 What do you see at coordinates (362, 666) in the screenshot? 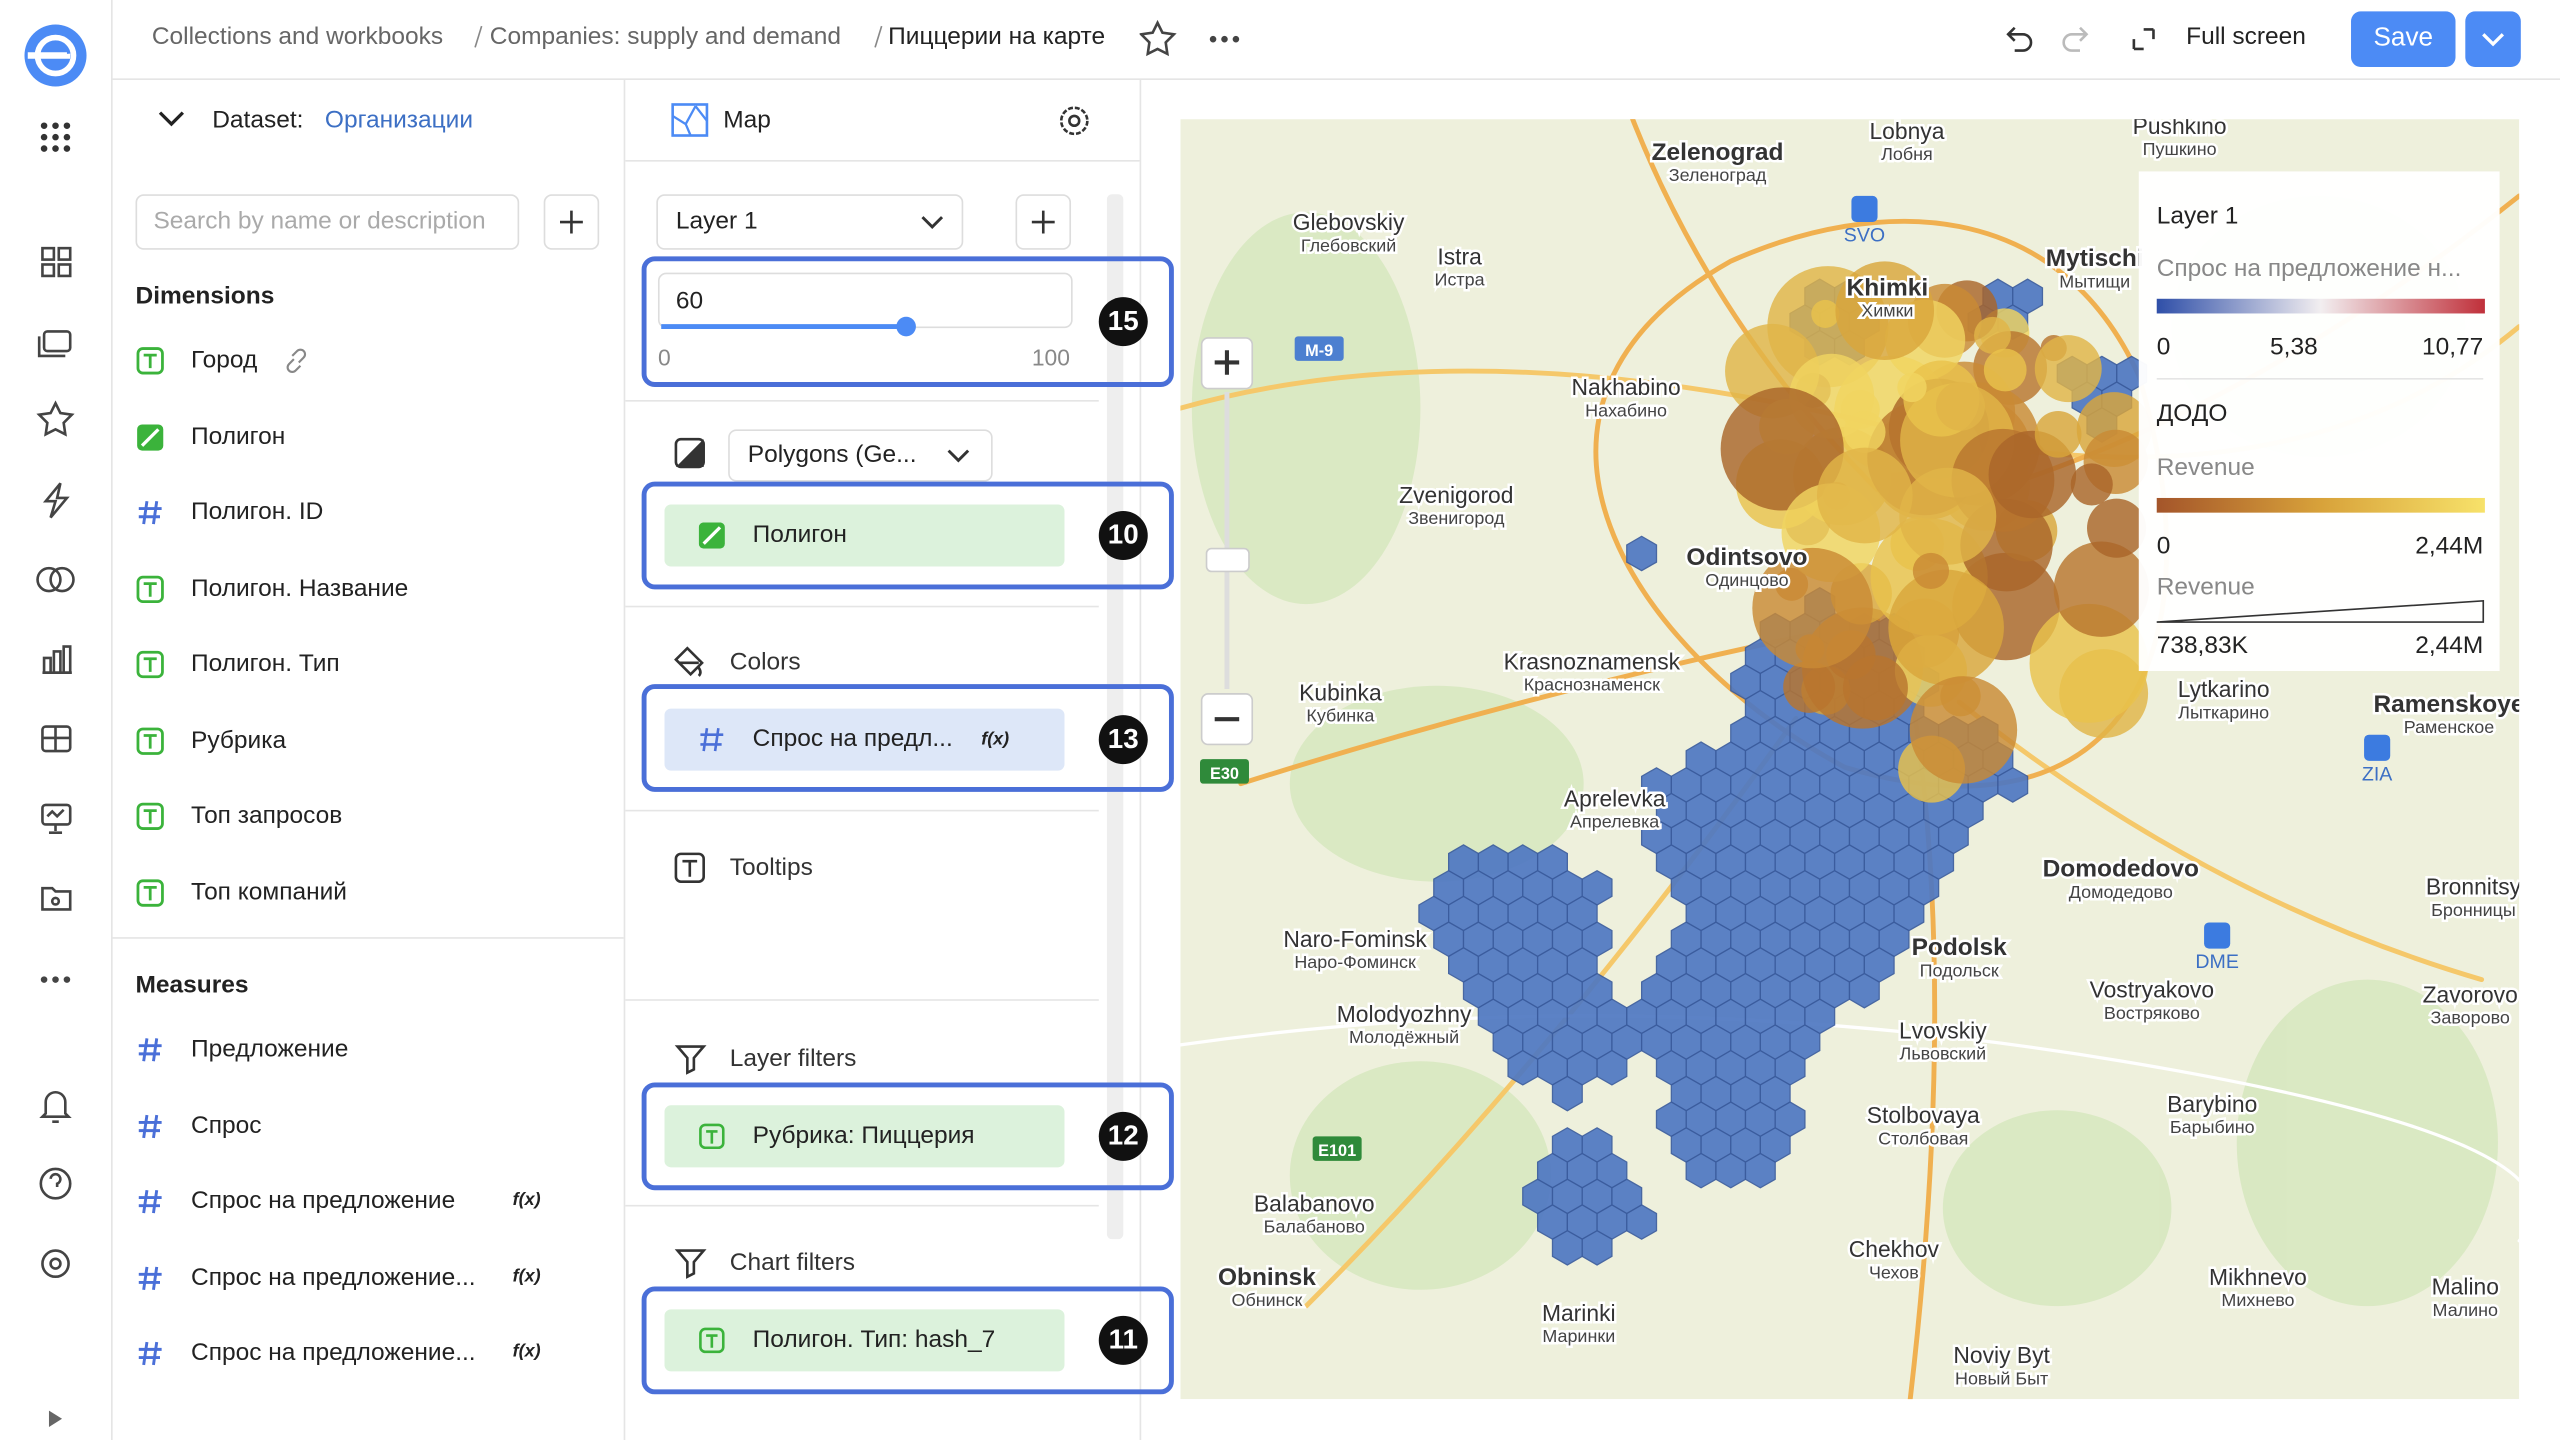
I see `dimension-field: Полигон. Тип` at bounding box center [362, 666].